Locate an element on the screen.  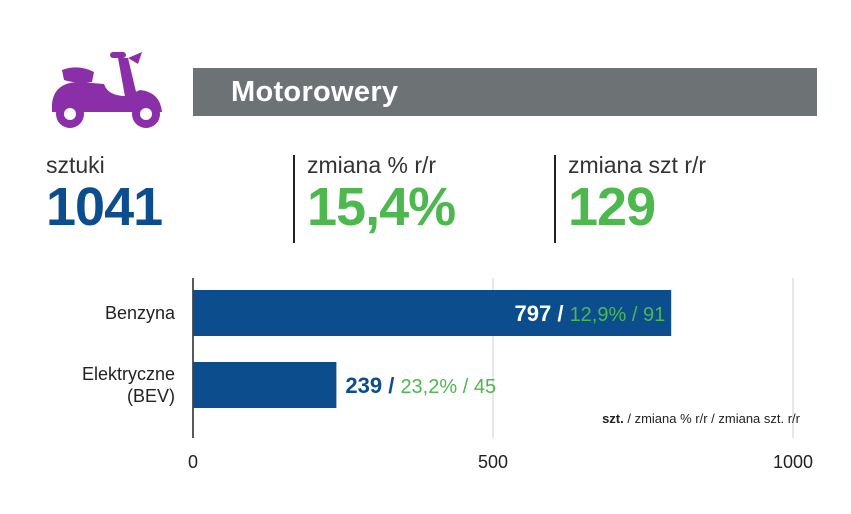
stat-count-label: sztuki is located at coordinates (75, 165).